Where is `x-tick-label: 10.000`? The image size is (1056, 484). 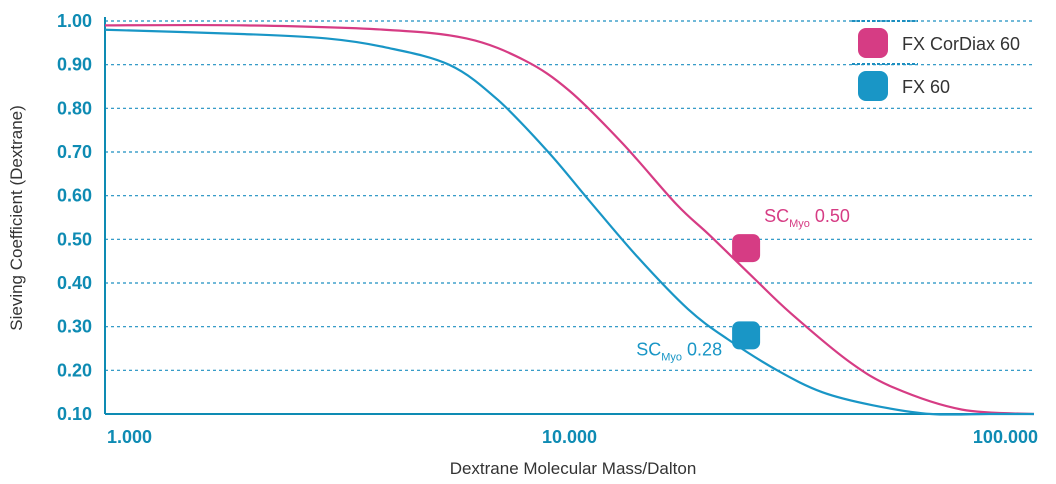
x-tick-label: 10.000 is located at coordinates (569, 437).